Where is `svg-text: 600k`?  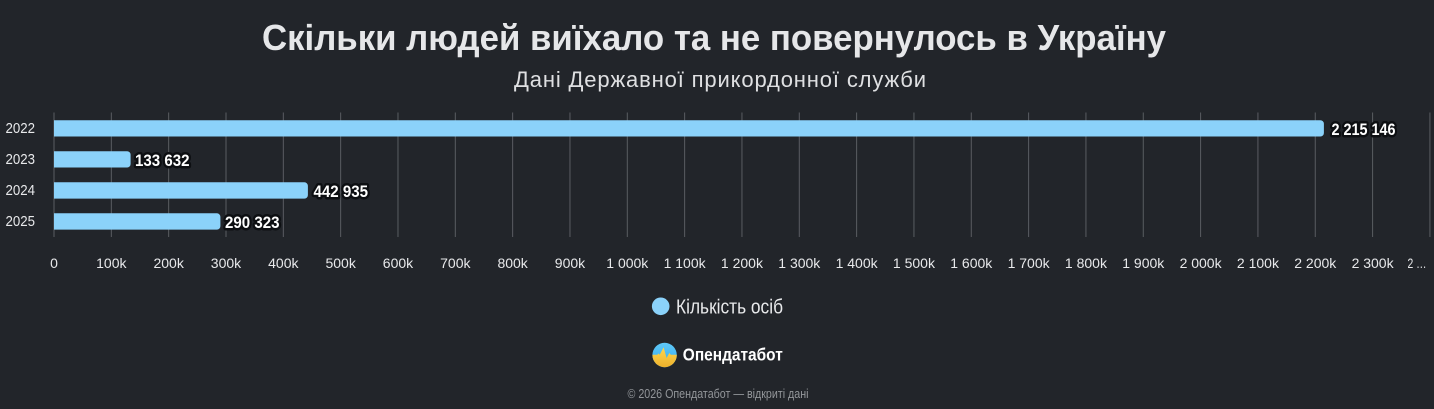
svg-text: 600k is located at coordinates (398, 263).